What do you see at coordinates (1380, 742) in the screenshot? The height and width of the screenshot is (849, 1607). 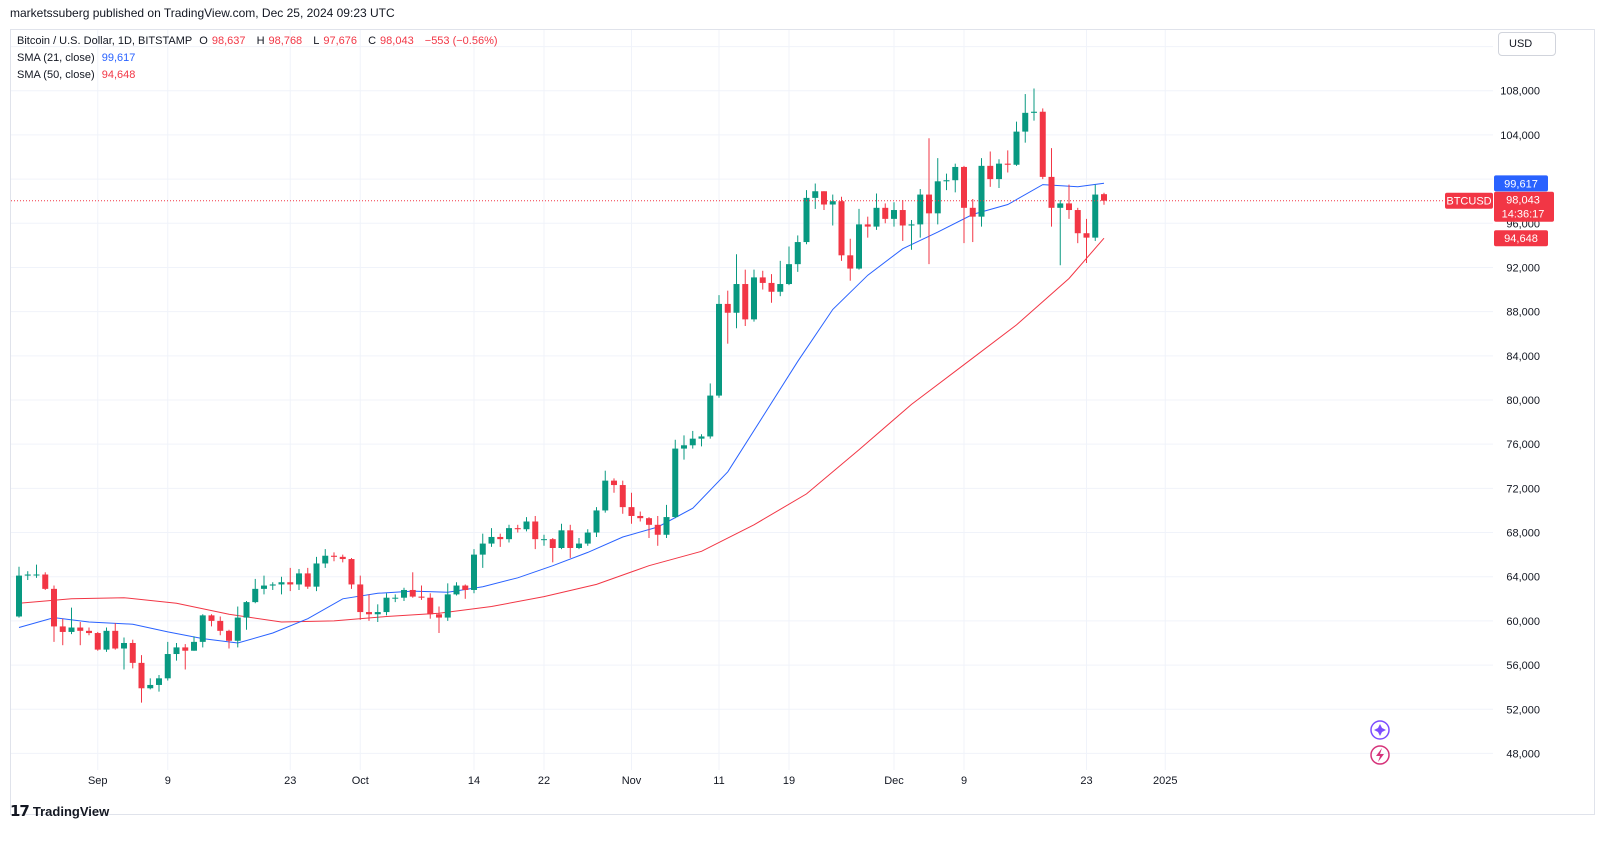 I see `side-icons` at bounding box center [1380, 742].